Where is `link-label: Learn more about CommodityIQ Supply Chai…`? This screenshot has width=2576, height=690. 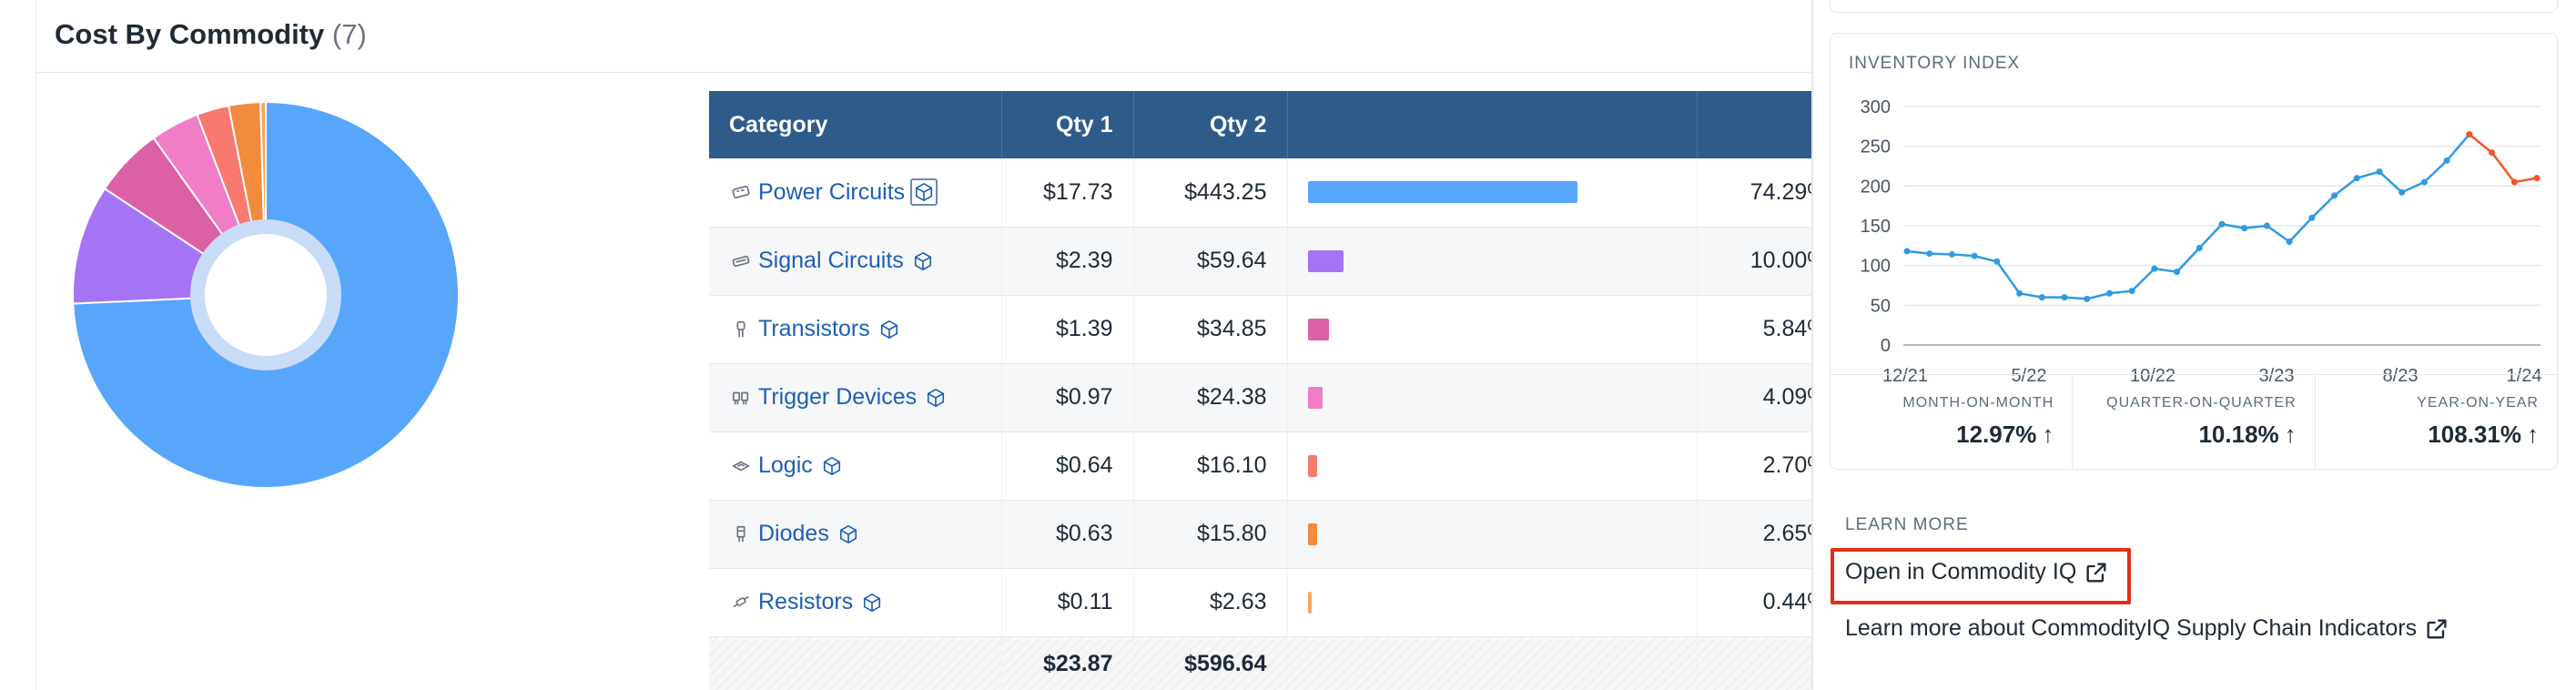 link-label: Learn more about CommodityIQ Supply Chai… is located at coordinates (2131, 628).